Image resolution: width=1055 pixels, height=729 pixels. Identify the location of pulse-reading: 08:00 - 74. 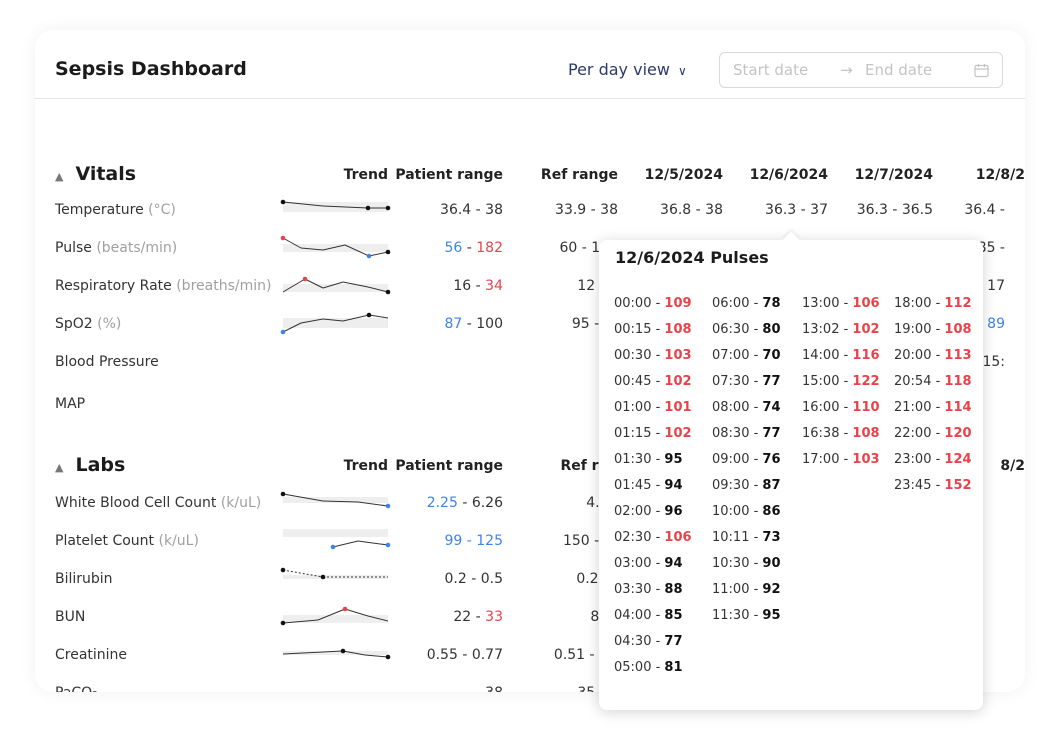
(746, 413).